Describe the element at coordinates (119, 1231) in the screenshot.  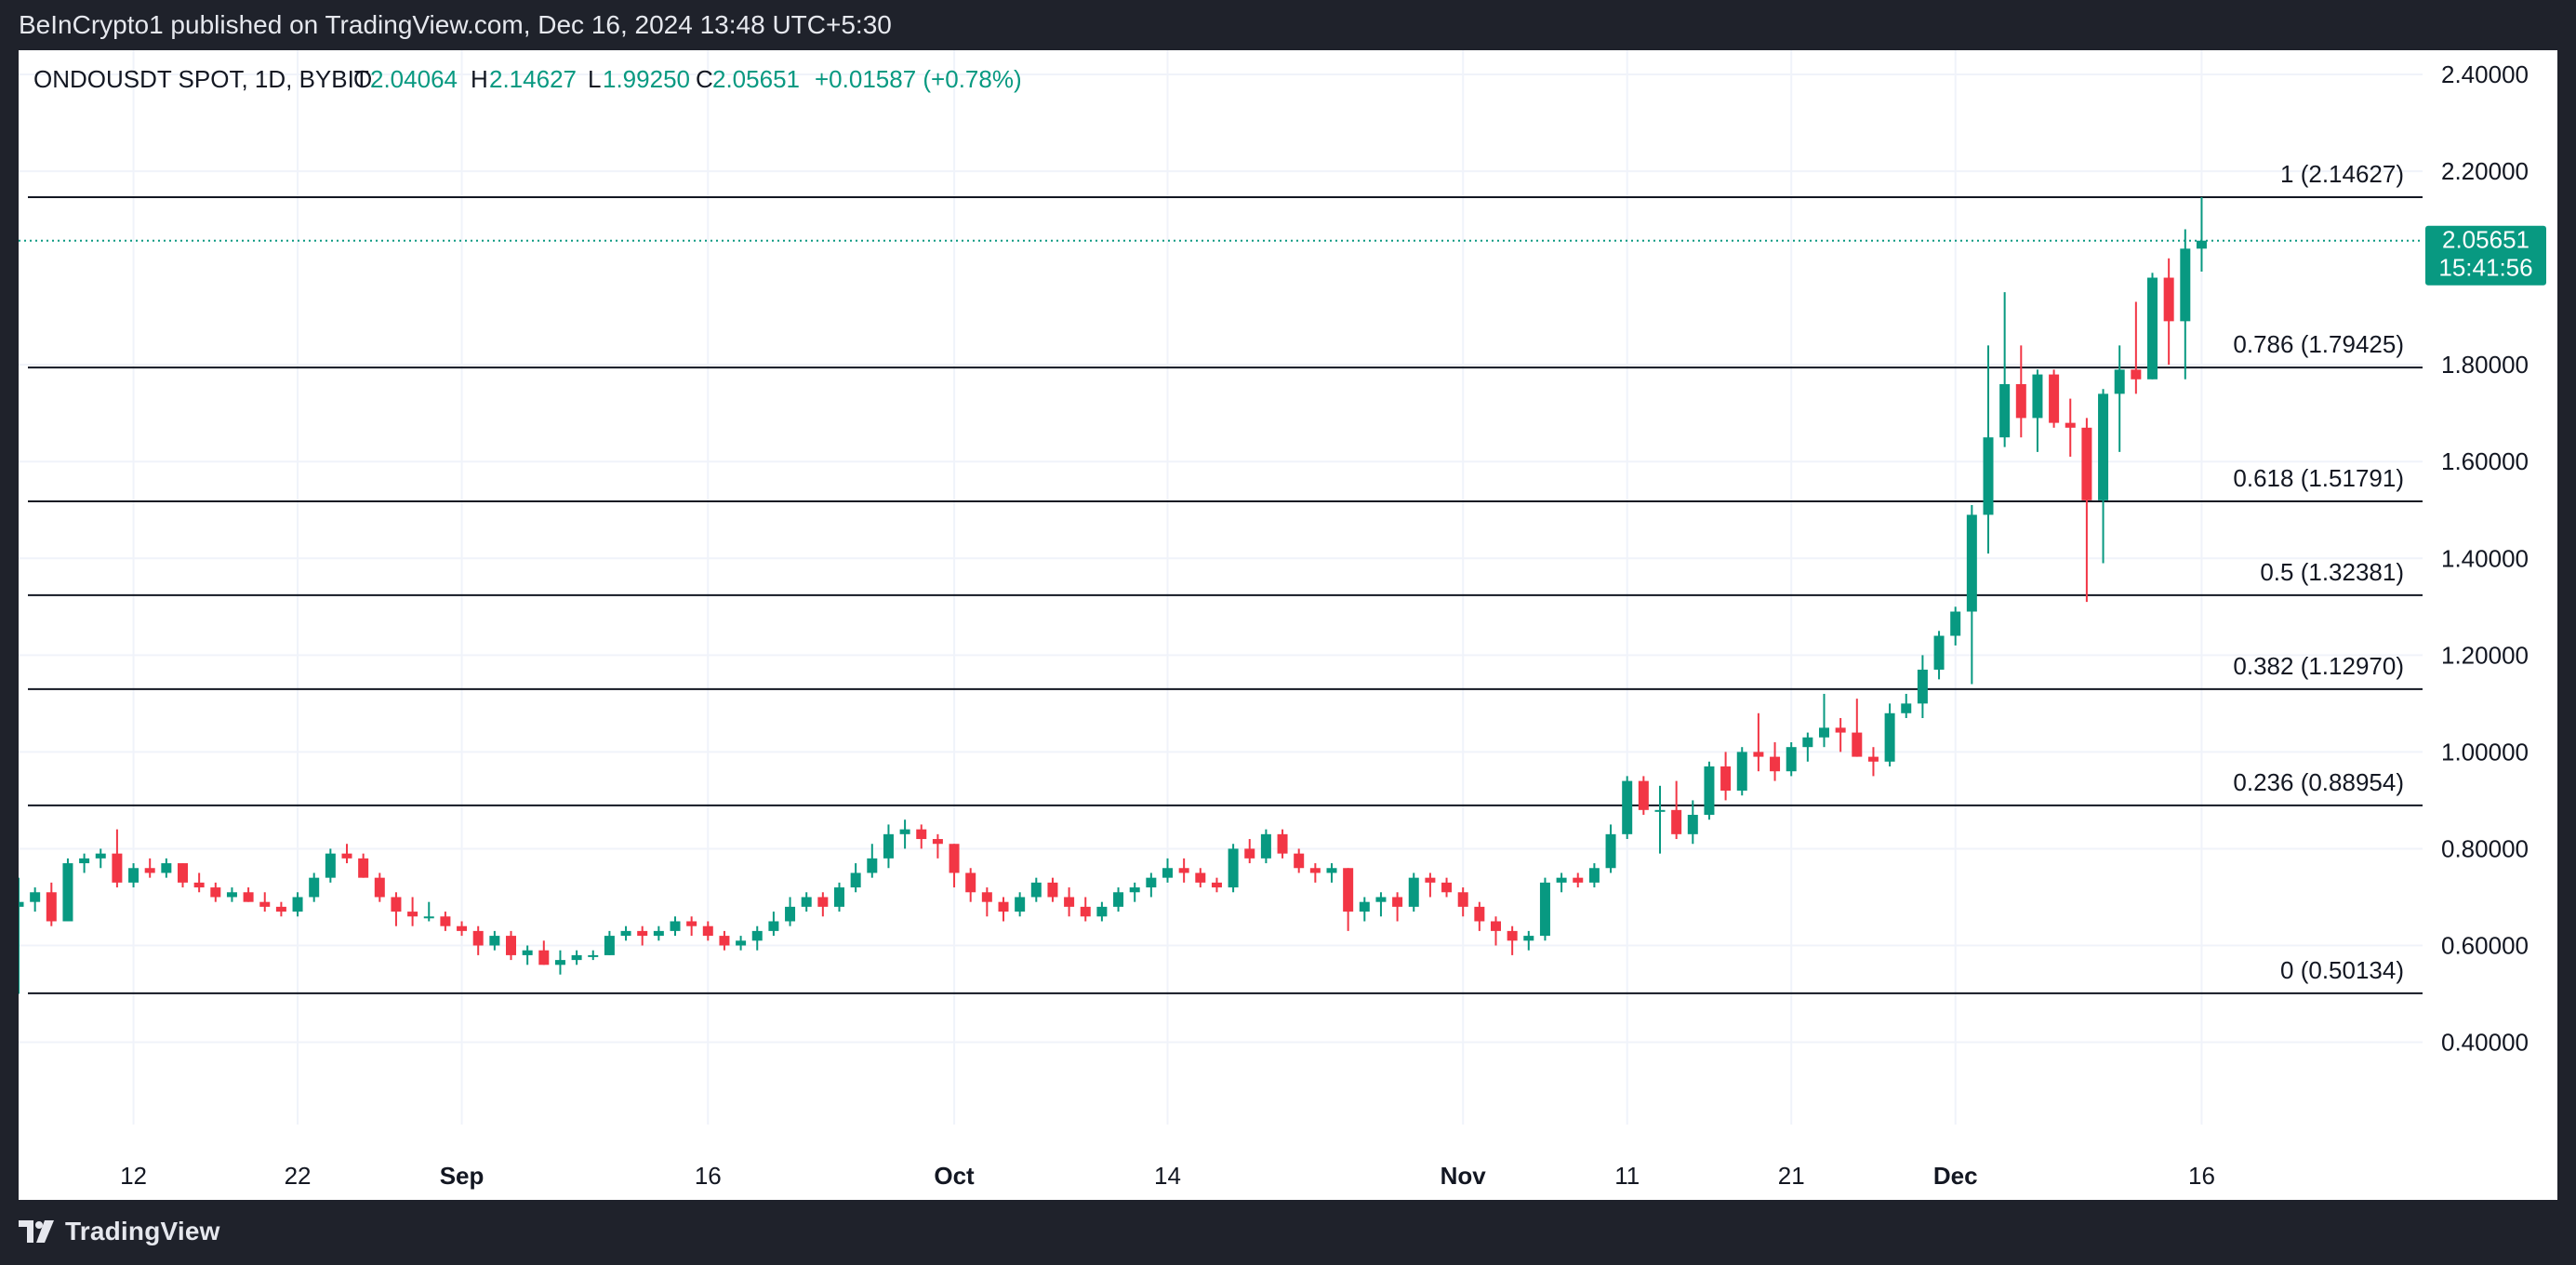
I see `tradingview-logo: TradingView` at that location.